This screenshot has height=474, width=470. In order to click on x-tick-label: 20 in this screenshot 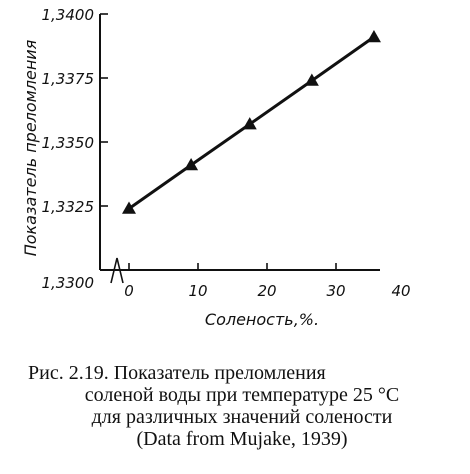, I will do `click(266, 291)`.